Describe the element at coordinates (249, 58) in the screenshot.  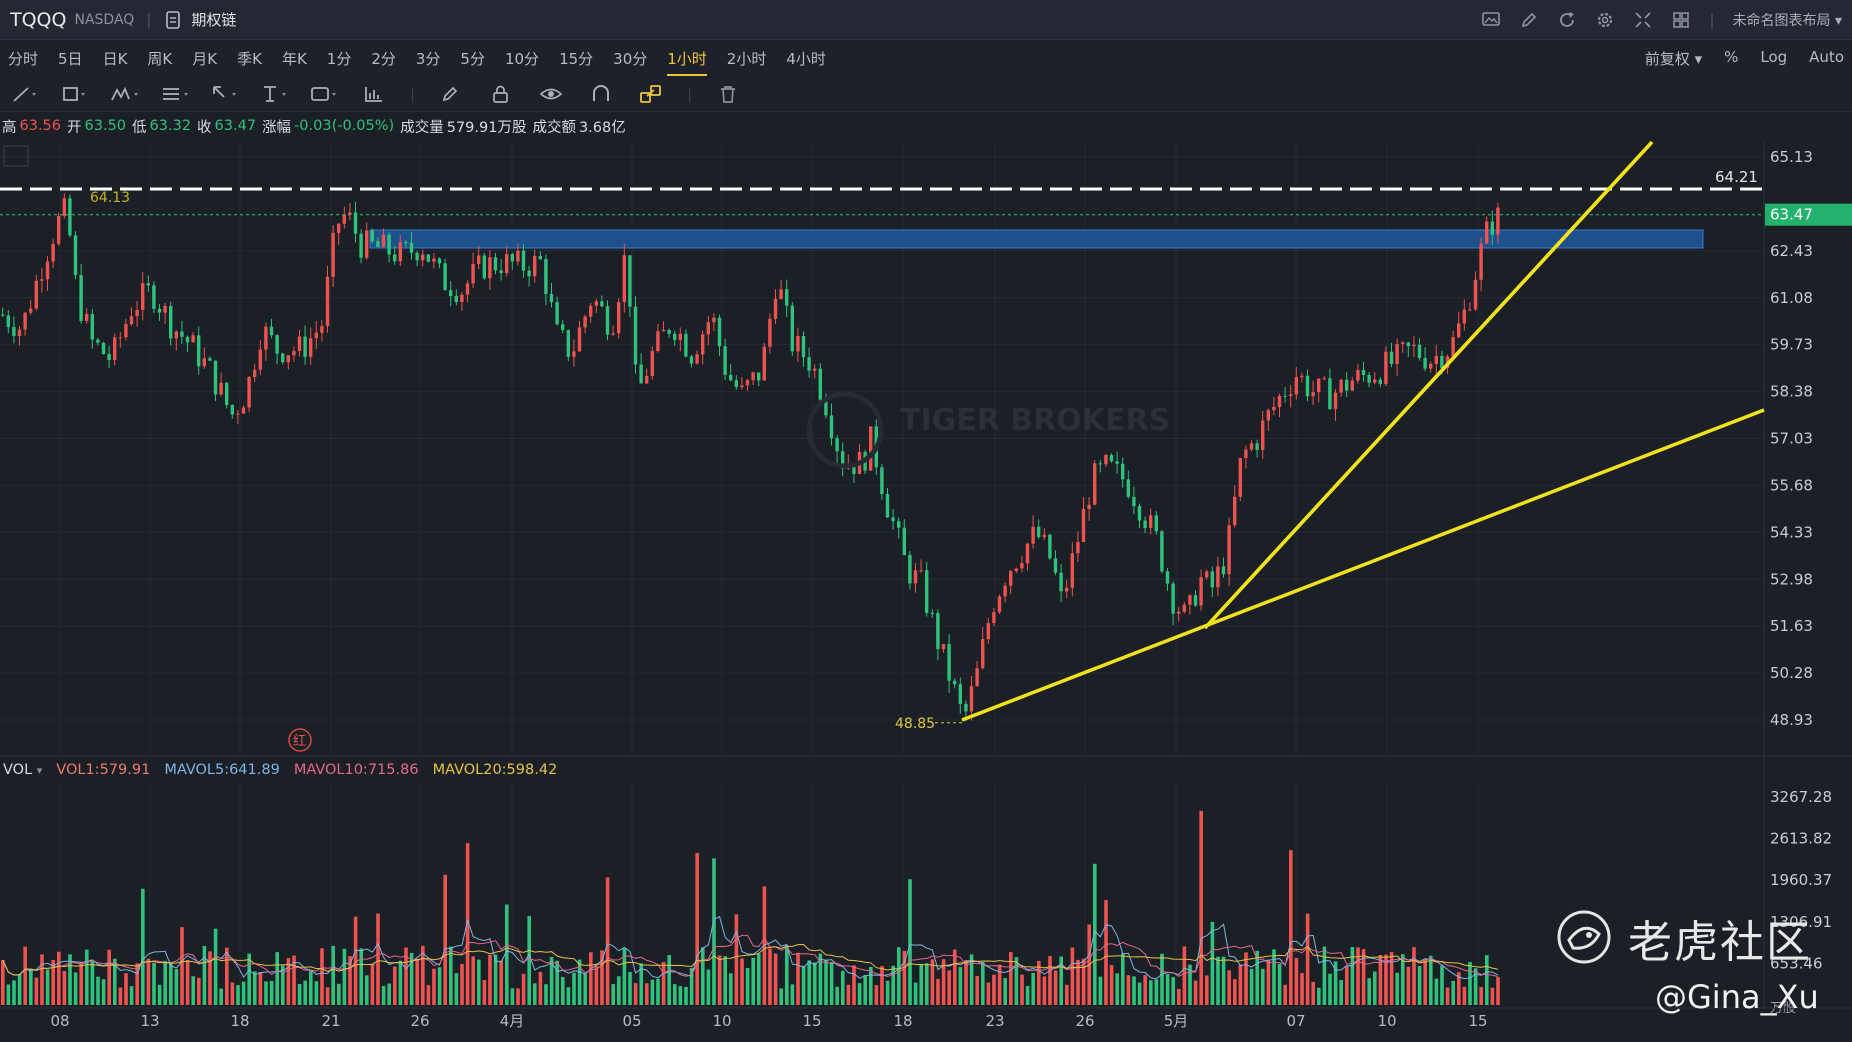
I see `period-tab: 季K` at that location.